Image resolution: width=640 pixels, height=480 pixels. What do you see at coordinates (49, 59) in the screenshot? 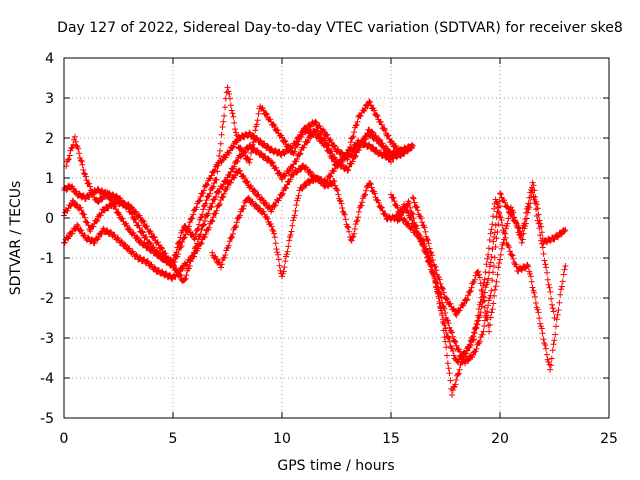
I see `y-tick-label: 4` at bounding box center [49, 59].